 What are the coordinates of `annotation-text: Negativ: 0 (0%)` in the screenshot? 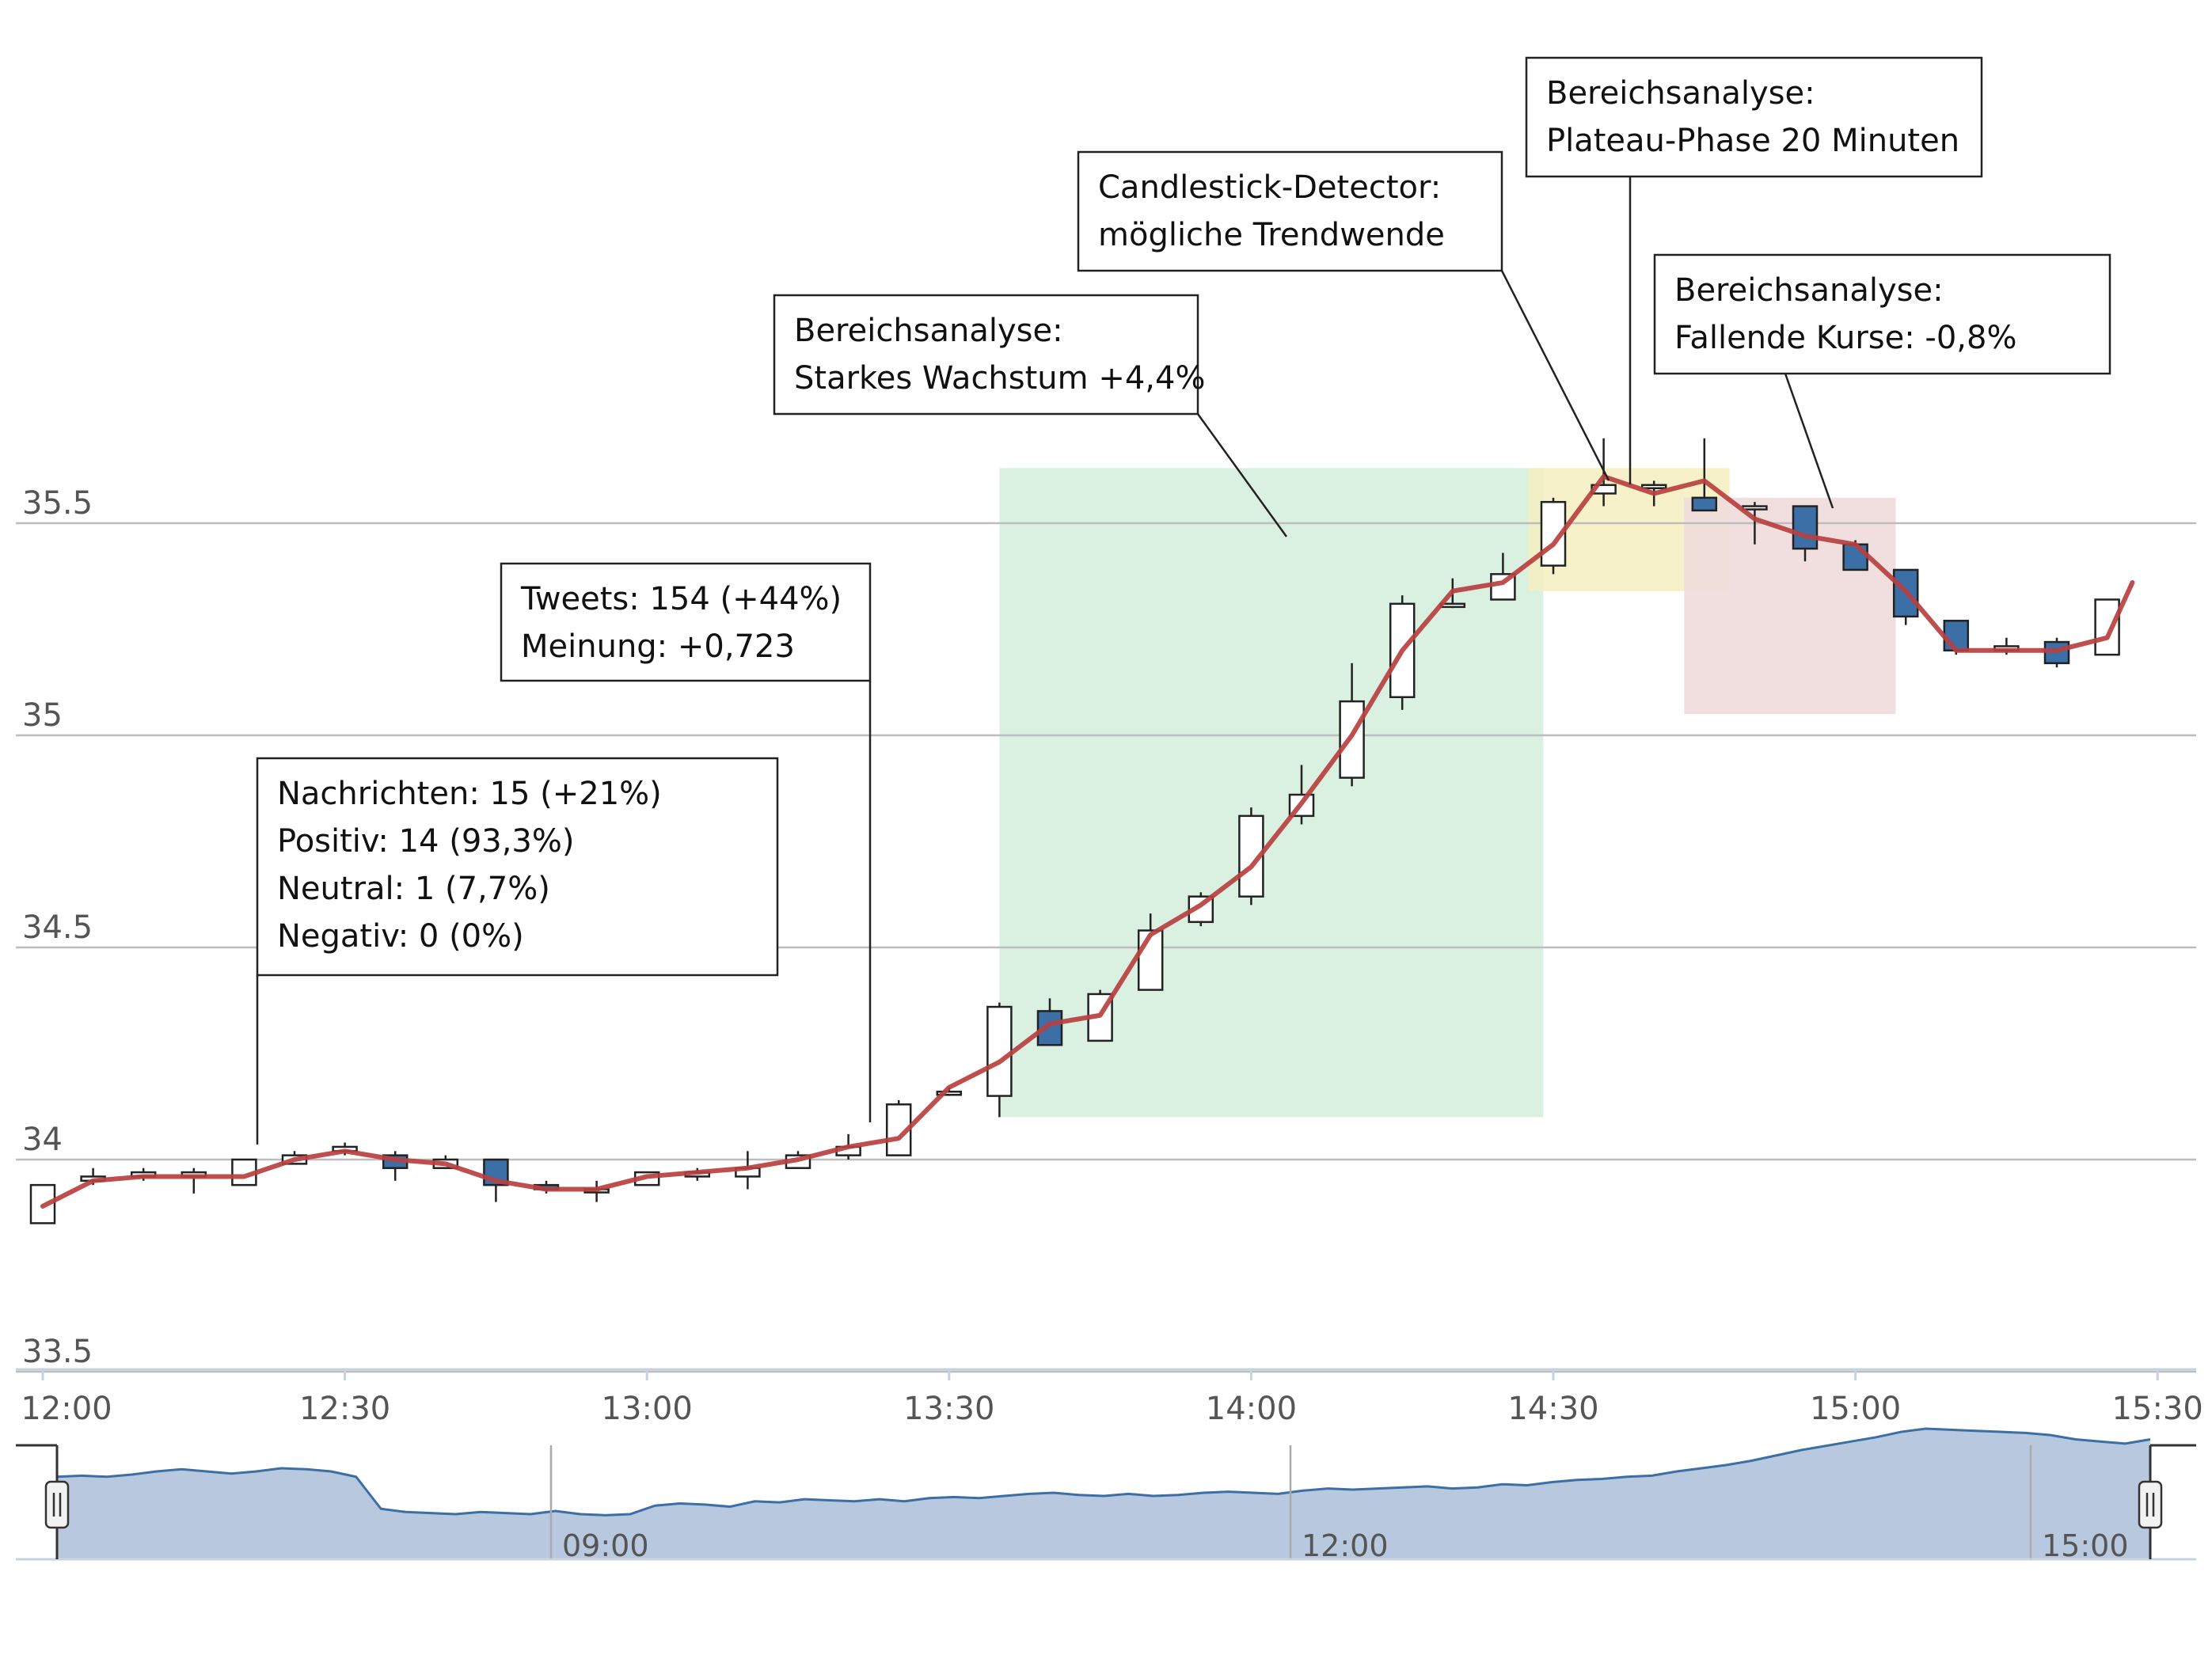 It's located at (400, 936).